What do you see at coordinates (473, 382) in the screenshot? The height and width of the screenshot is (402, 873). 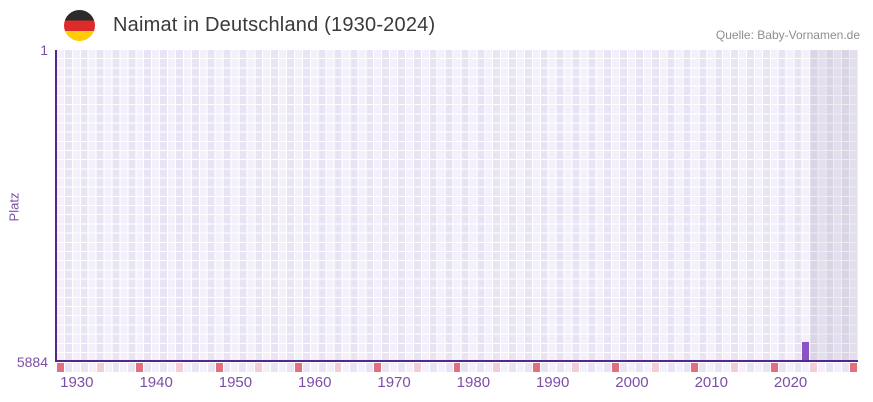 I see `x-axis-label: 1980` at bounding box center [473, 382].